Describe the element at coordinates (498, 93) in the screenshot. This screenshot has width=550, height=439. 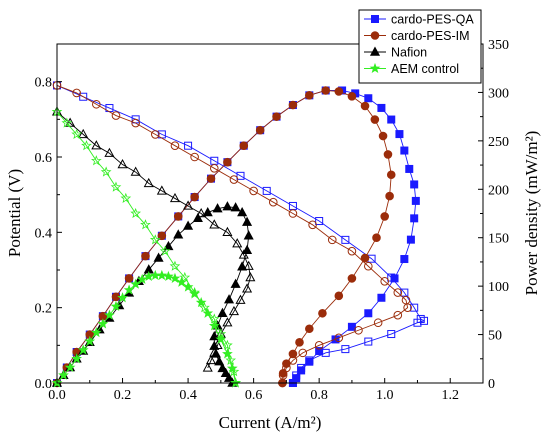
I see `y-right-tick-label: 300` at that location.